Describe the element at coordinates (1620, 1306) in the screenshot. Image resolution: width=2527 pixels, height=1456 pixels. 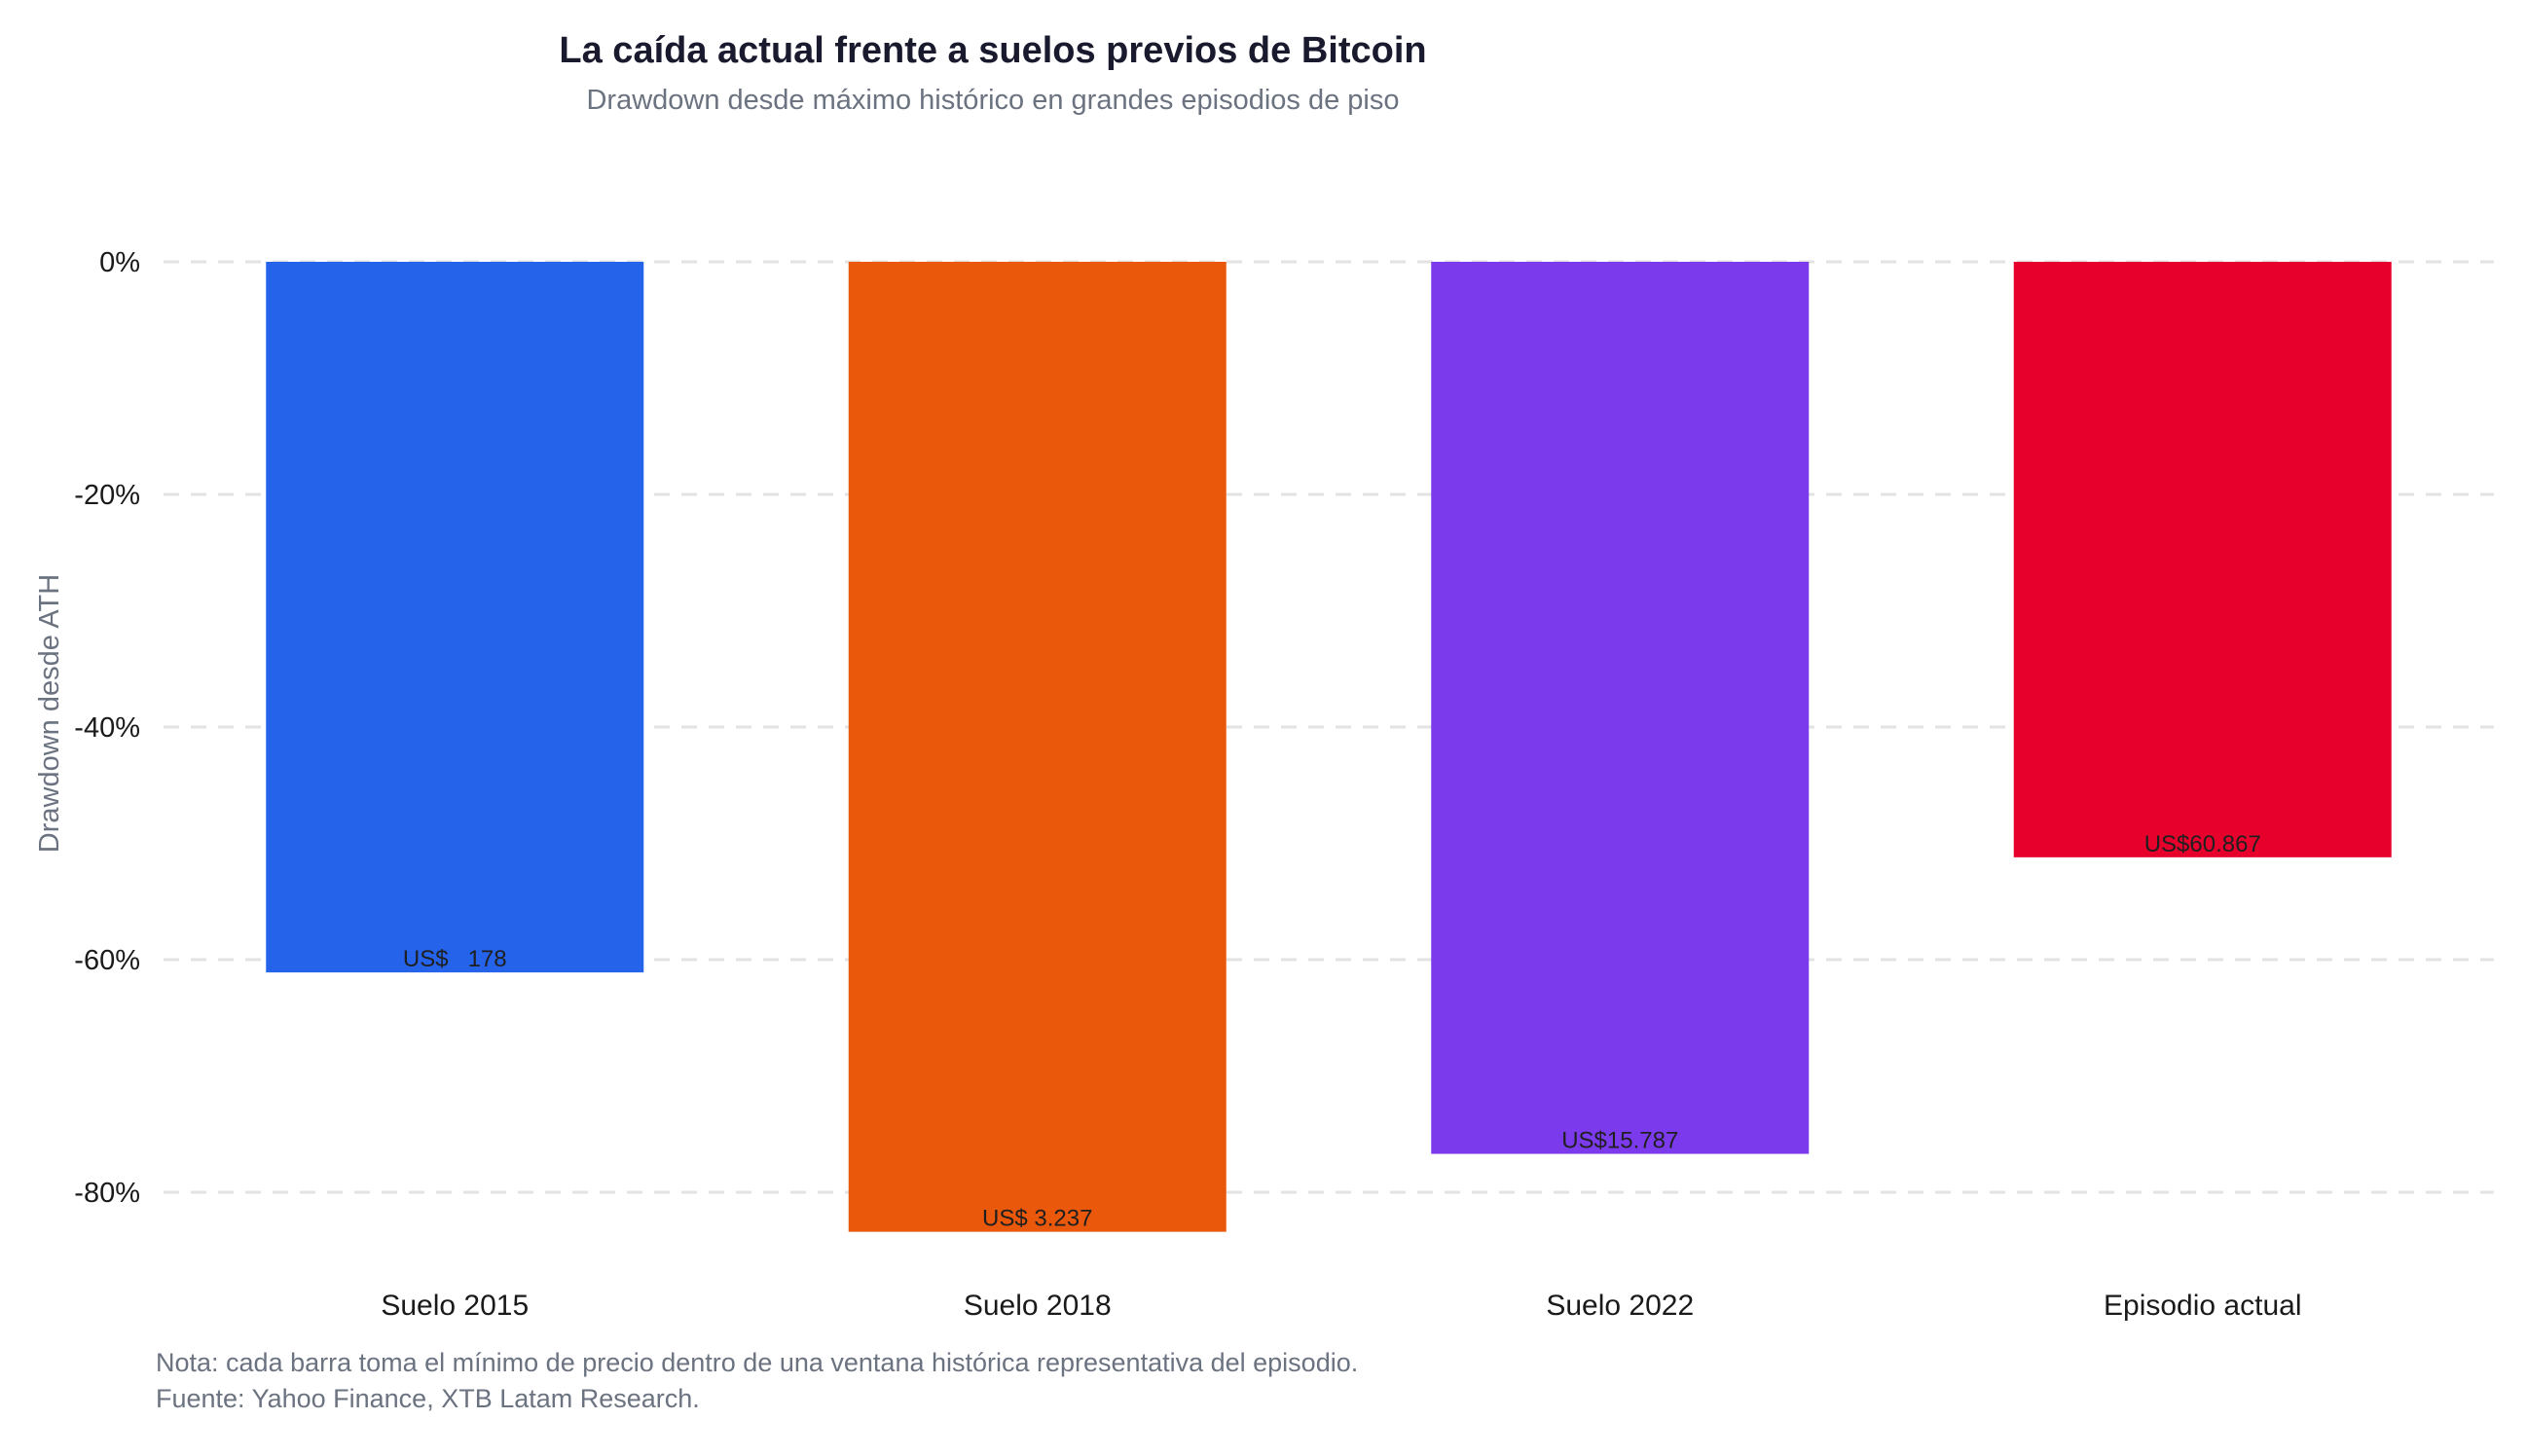
I see `x-tick-label: Suelo 2022` at that location.